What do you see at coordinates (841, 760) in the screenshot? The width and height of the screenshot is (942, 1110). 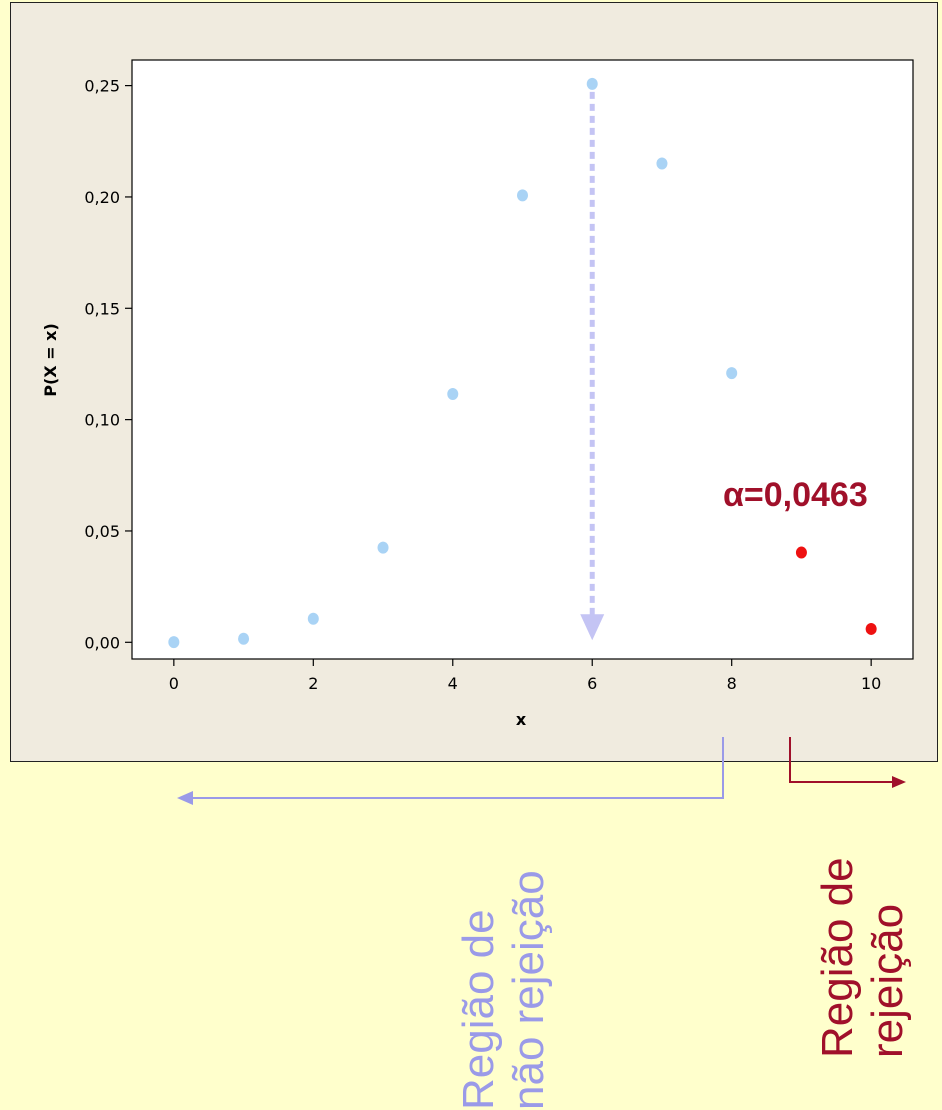 I see `rejection-bracket` at bounding box center [841, 760].